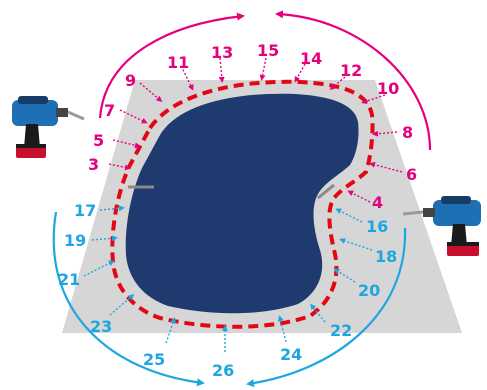  What do you see at coordinates (109, 110) in the screenshot?
I see `anchor-label-7: 7` at bounding box center [109, 110].